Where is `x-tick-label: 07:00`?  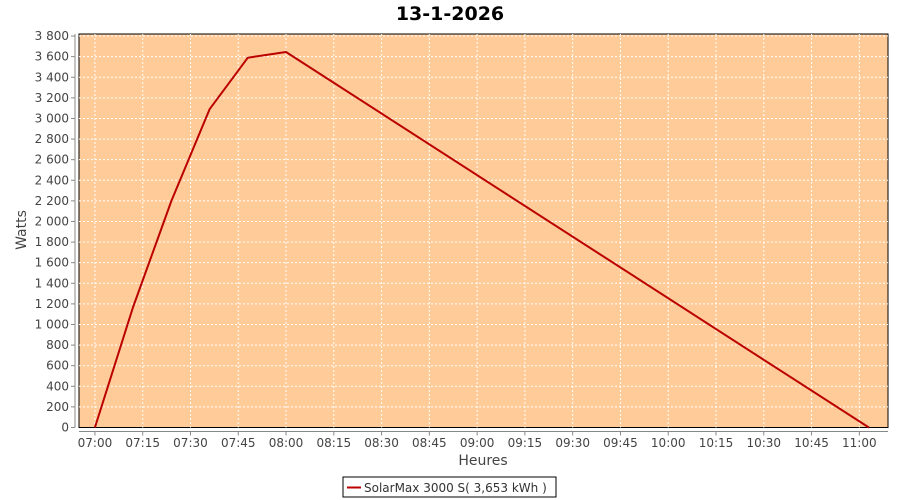
x-tick-label: 07:00 is located at coordinates (95, 443).